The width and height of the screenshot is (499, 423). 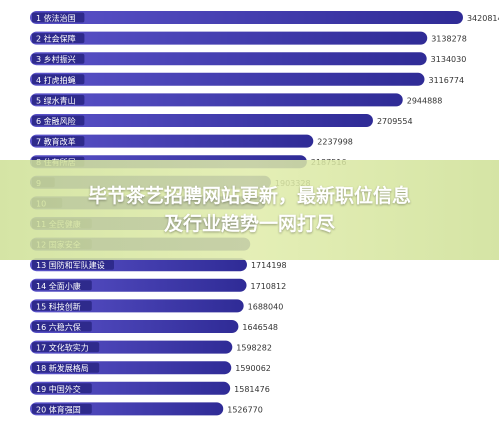 I want to click on category-label-5: 5 绿水青山, so click(x=56, y=100).